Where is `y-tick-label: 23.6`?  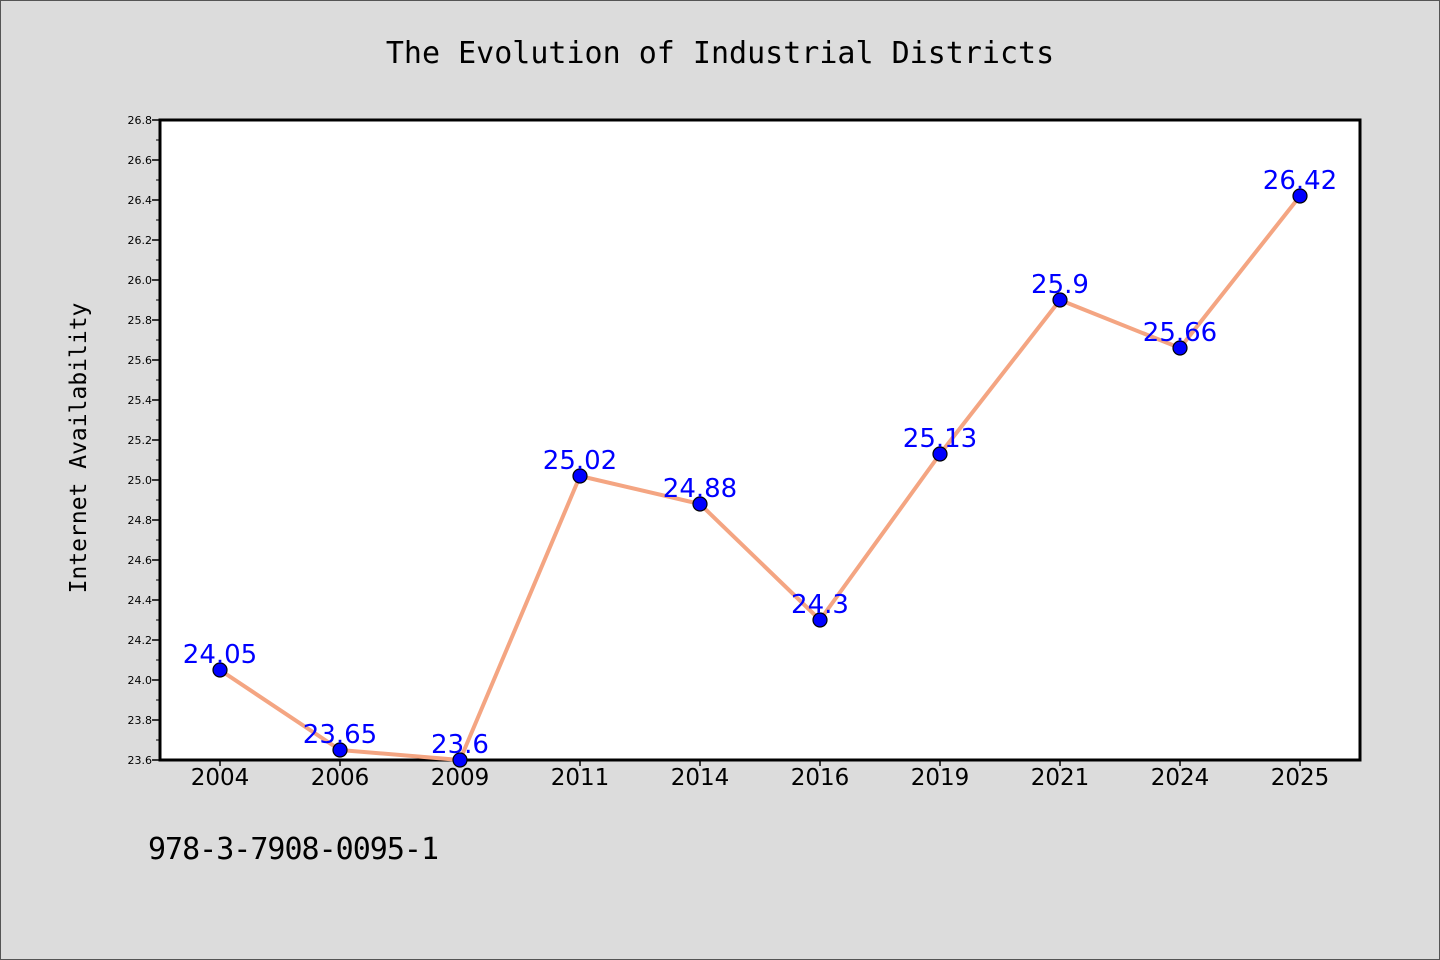
y-tick-label: 23.6 is located at coordinates (140, 760).